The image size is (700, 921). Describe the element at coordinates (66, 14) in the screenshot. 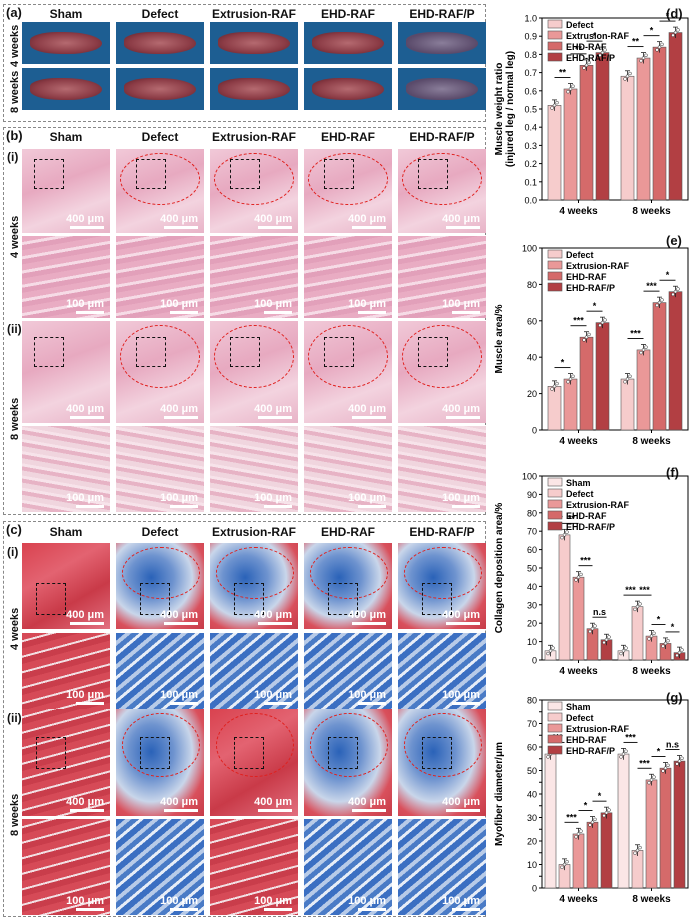

I see `column-header-a-0: Sham` at that location.